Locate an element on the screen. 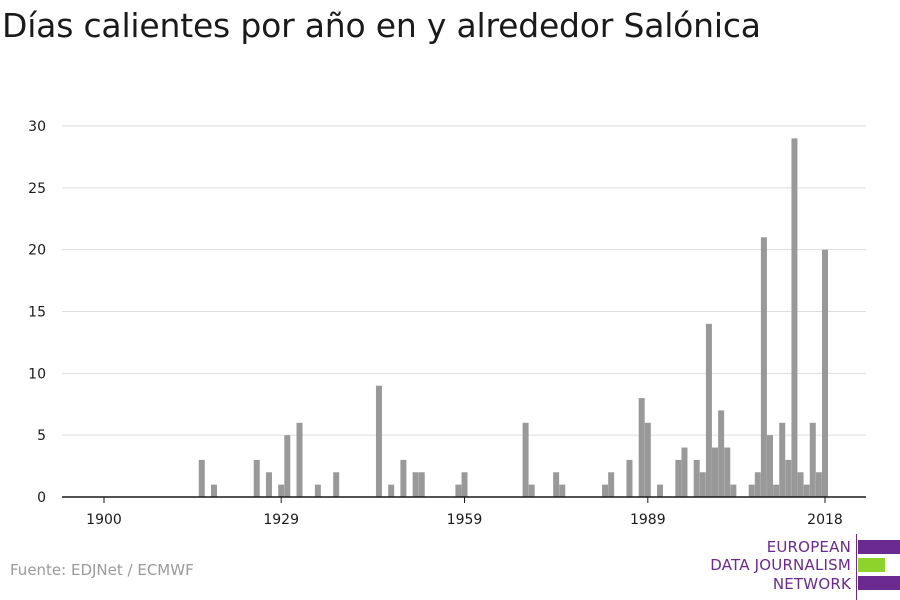  source-note: Fuente: EDJNet / ECMWF is located at coordinates (102, 570).